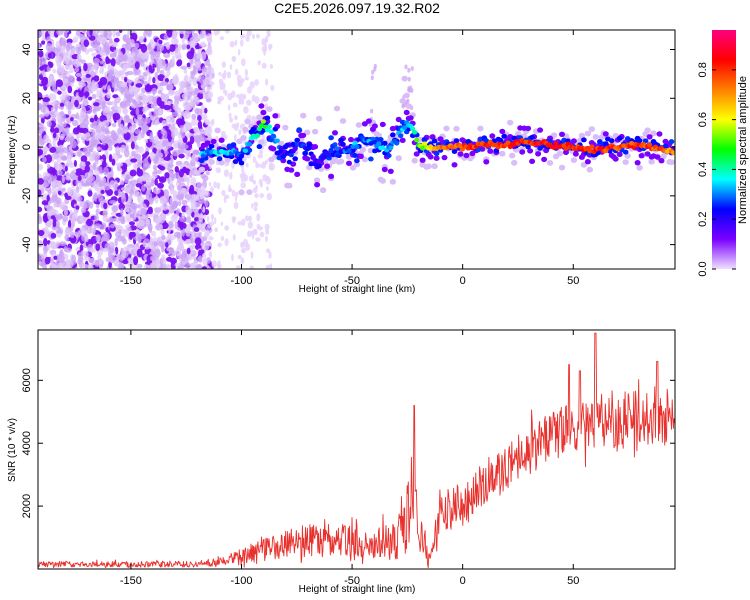 The image size is (750, 600). Describe the element at coordinates (703, 69) in the screenshot. I see `colorbar-tick-label: 0.8` at that location.